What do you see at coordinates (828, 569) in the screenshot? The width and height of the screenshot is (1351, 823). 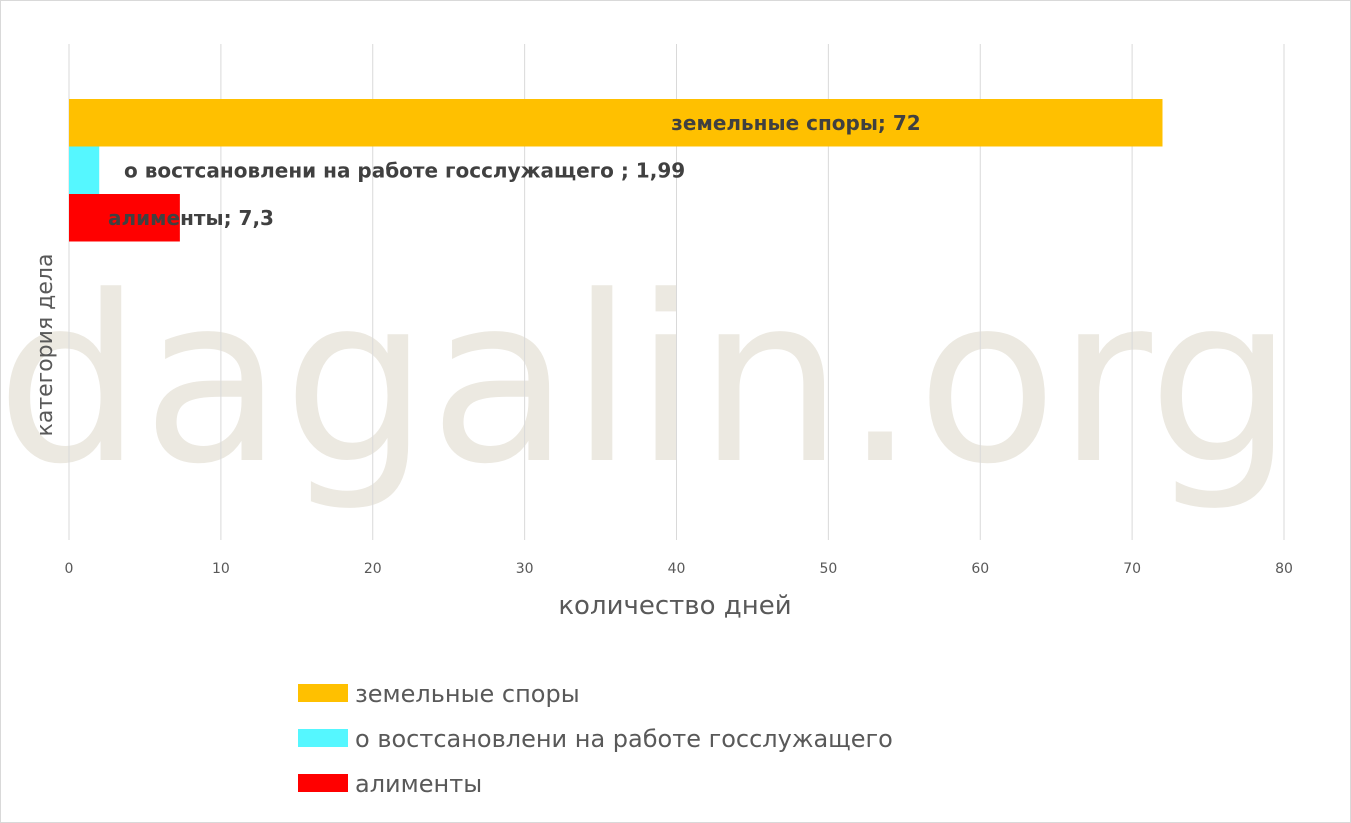 I see `x-tick-label: 50` at bounding box center [828, 569].